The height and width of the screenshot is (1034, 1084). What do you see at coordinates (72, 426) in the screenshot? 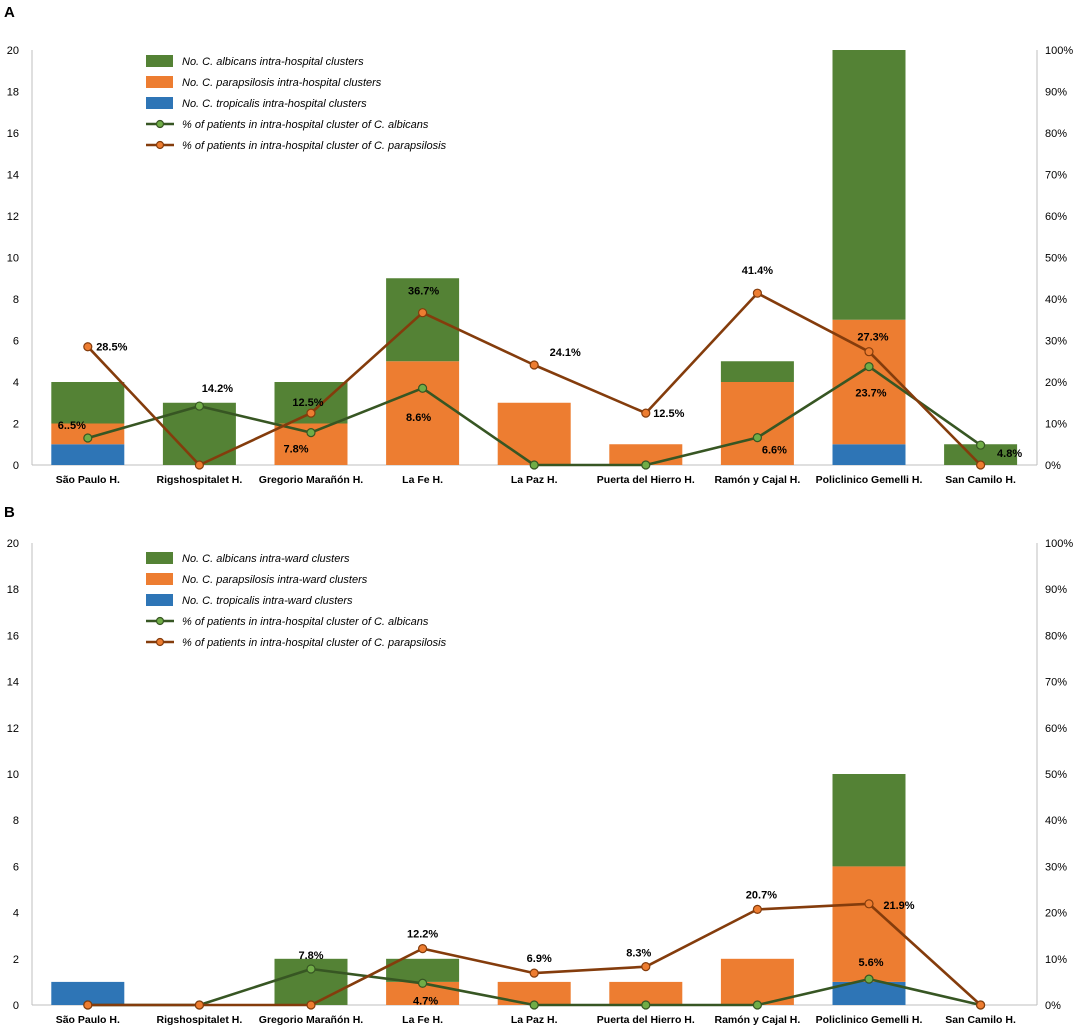
I see `data-label: 6..5%` at bounding box center [72, 426].